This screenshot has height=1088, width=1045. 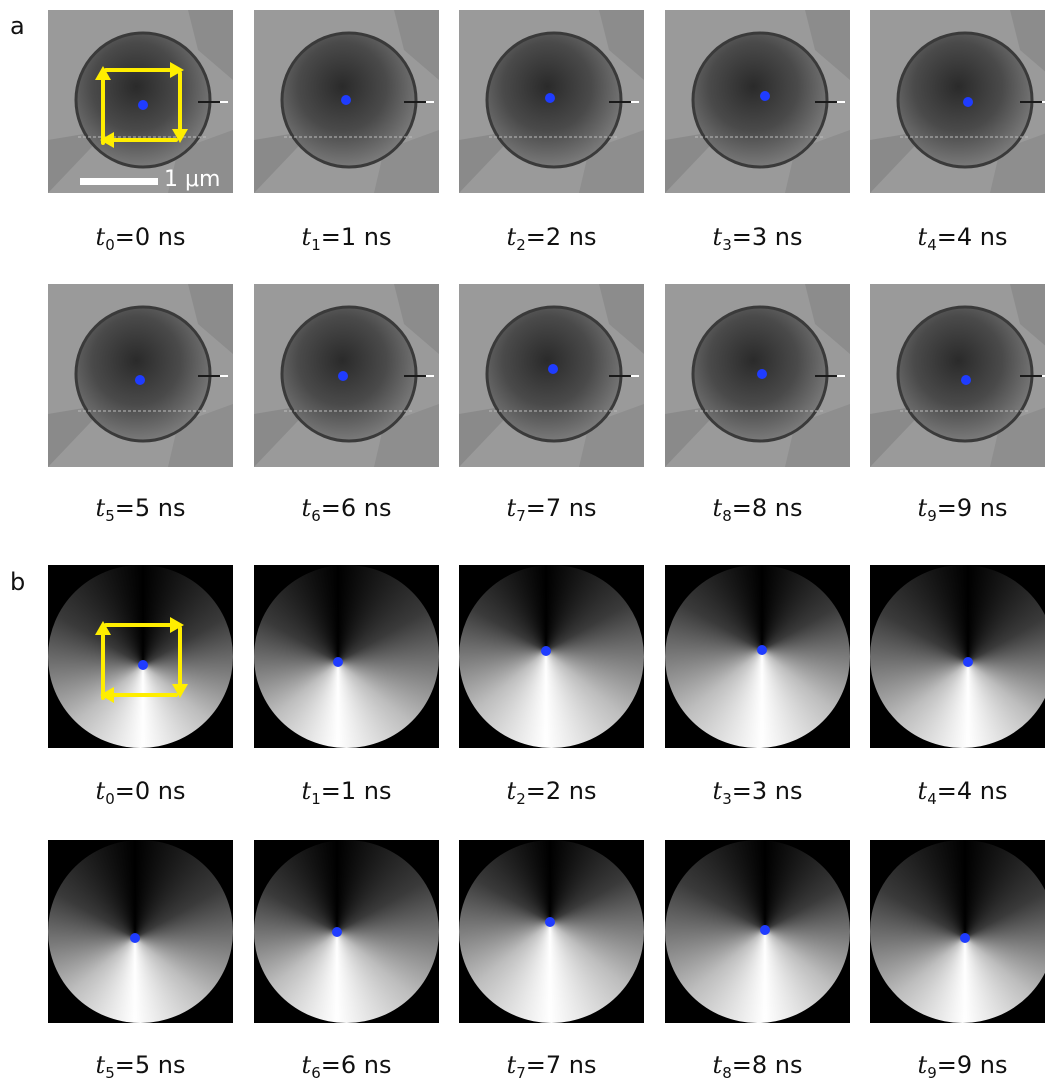 I want to click on time-value: =7 ns, so click(x=561, y=1065).